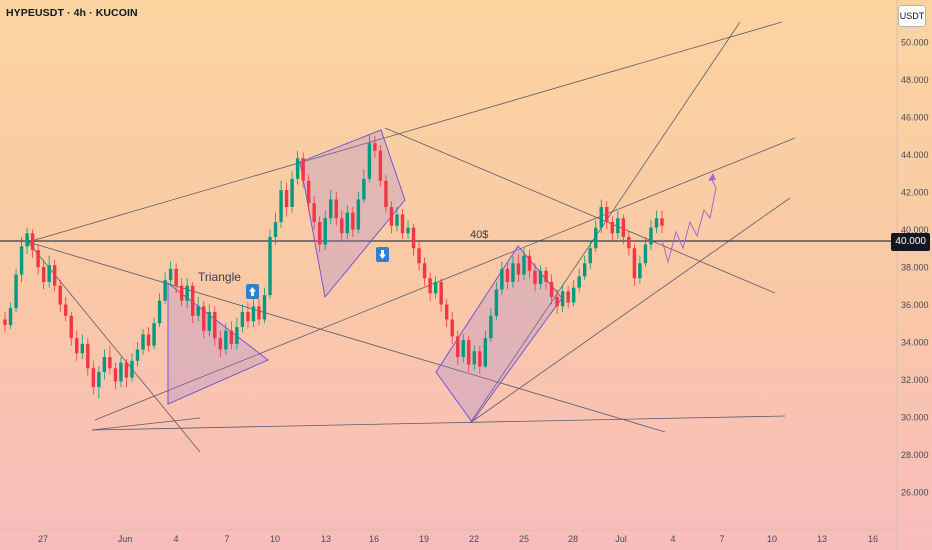 This screenshot has width=932, height=550. I want to click on y-tick-label: 32.000, so click(915, 380).